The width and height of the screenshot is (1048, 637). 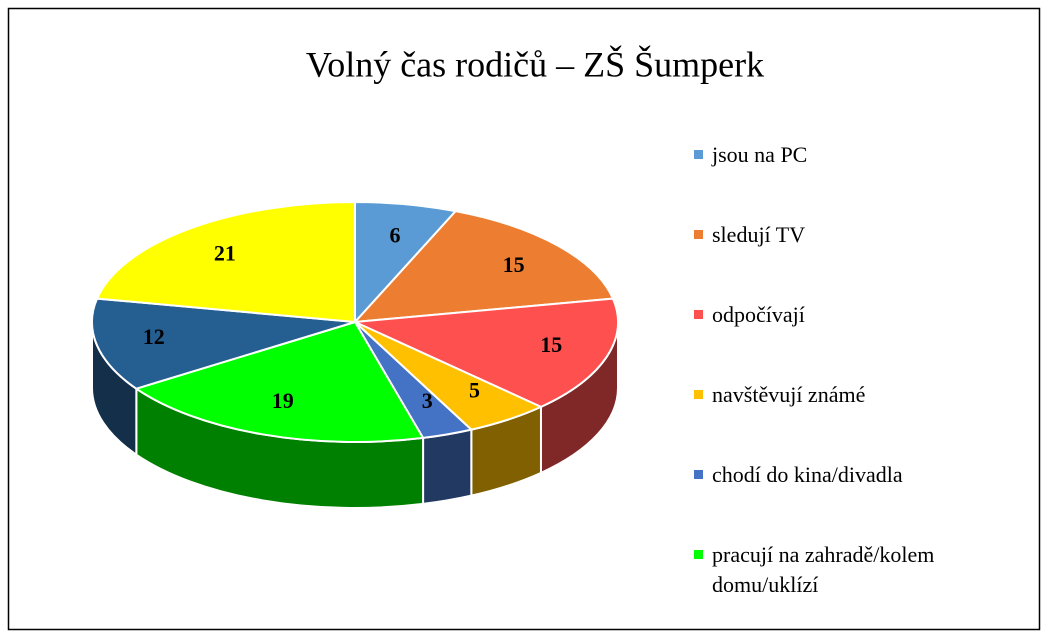 What do you see at coordinates (474, 389) in the screenshot?
I see `data-label: 5` at bounding box center [474, 389].